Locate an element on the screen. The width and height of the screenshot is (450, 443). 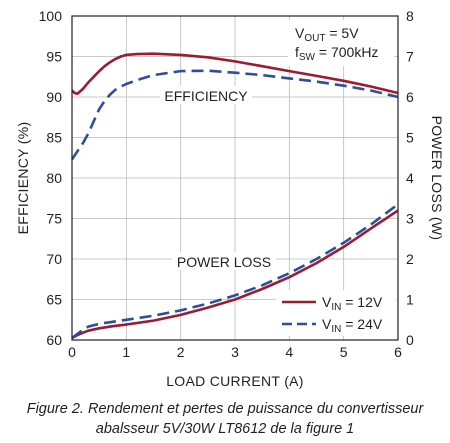
y-left-tick-label: 80 is located at coordinates (54, 178).